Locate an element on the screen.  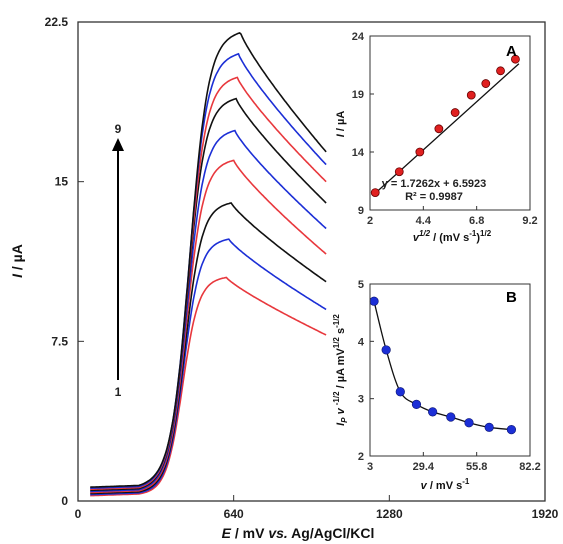
inset-a-points is located at coordinates (445, 126).